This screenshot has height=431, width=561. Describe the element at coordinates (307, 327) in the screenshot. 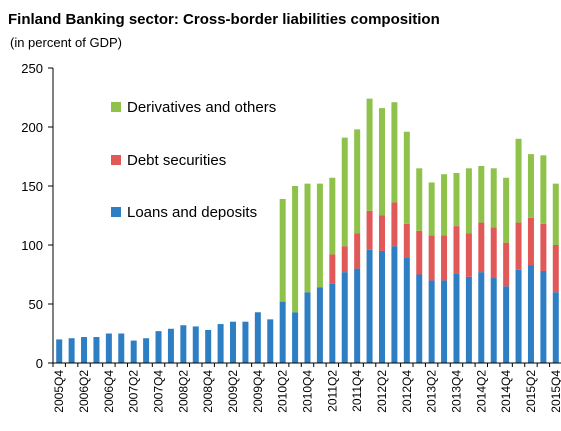

I see `bar-segment-loans-deposits-2010Q4` at that location.